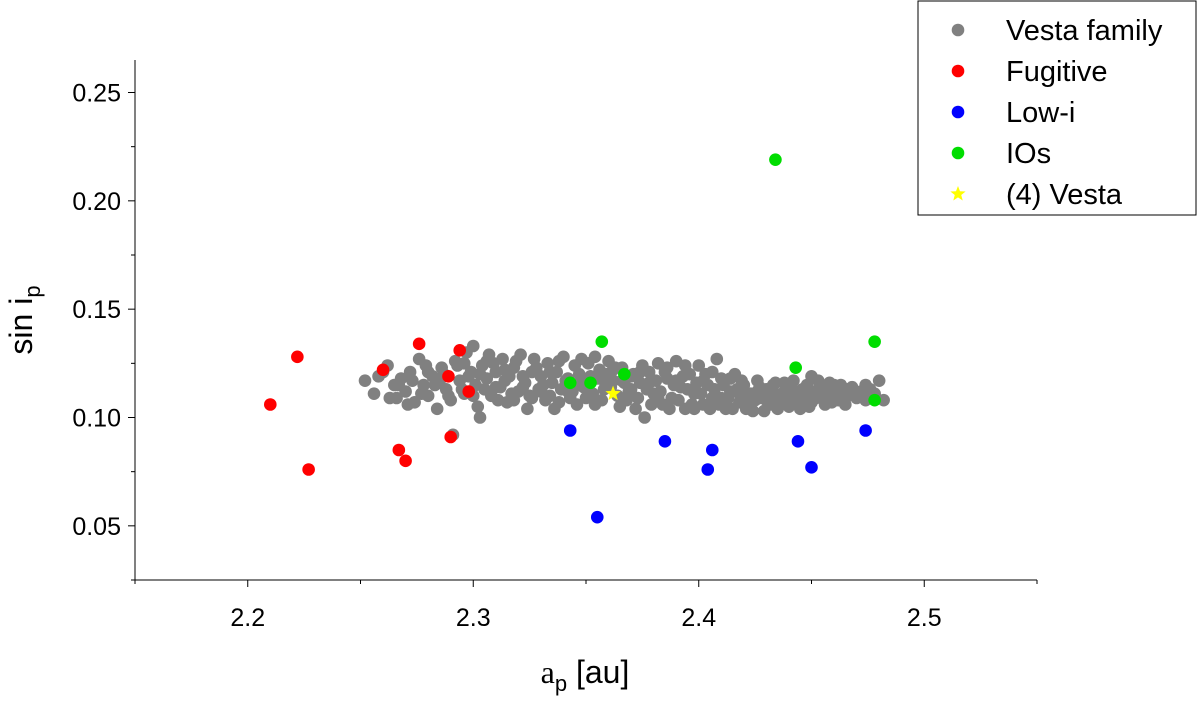 The width and height of the screenshot is (1200, 702). I want to click on x-axis-title-base: a, so click(548, 672).